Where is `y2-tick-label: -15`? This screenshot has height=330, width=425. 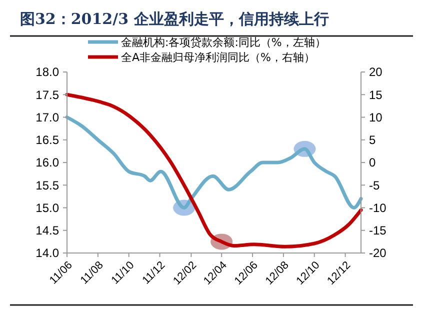 y2-tick-label: -15 is located at coordinates (378, 231).